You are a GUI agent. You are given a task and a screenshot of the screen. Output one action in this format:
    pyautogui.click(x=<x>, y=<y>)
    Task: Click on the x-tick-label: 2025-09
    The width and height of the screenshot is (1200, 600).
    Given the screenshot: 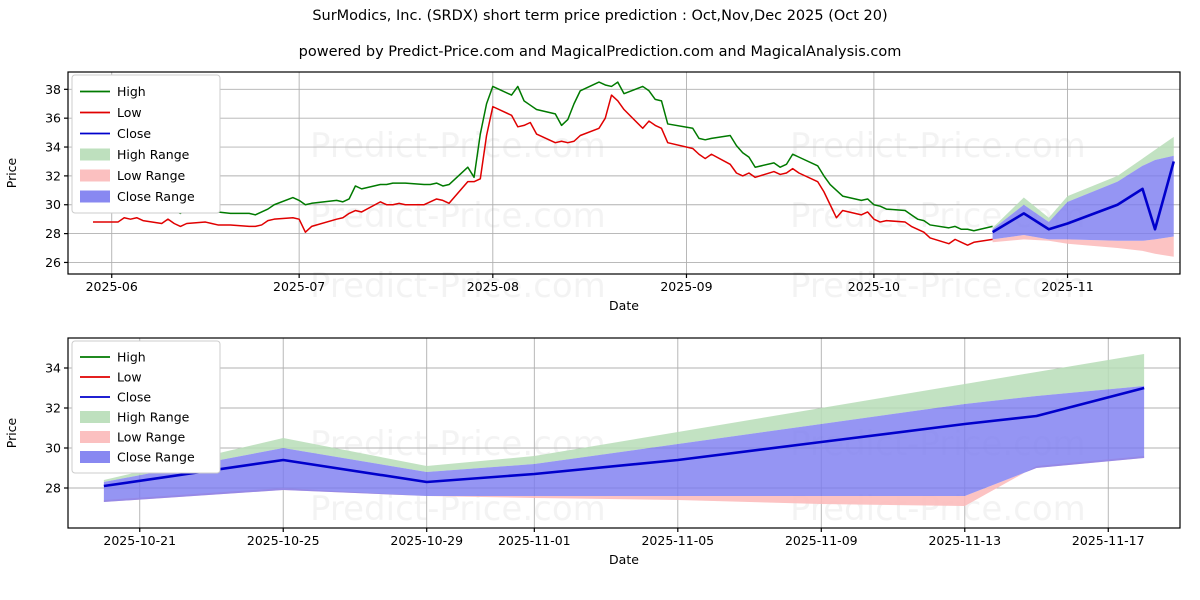 What is the action you would take?
    pyautogui.click(x=686, y=286)
    